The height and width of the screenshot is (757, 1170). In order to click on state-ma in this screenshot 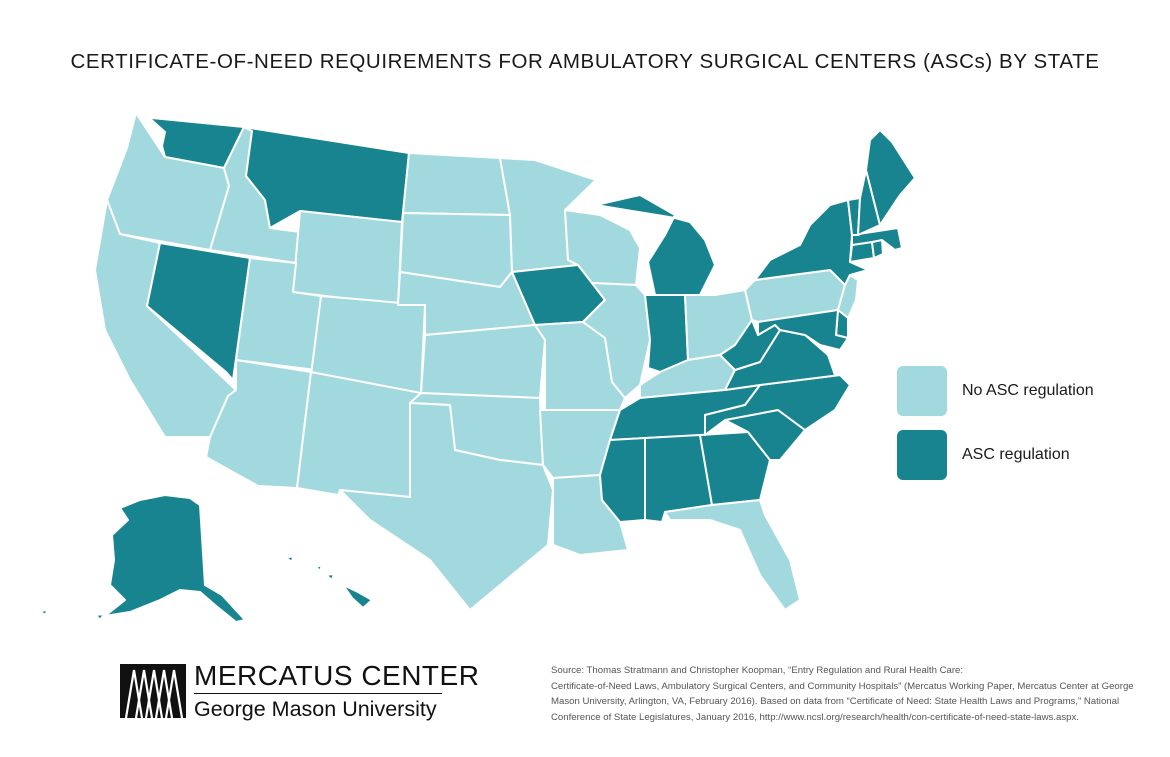, I will do `click(877, 239)`.